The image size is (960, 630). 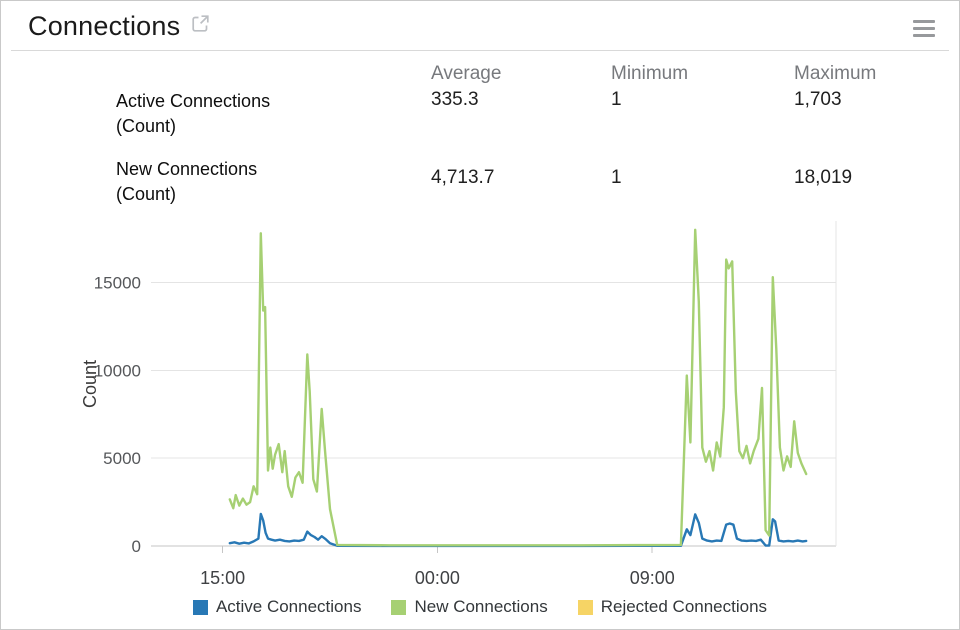 I want to click on stats-column-maximum: Maximum, so click(x=835, y=73).